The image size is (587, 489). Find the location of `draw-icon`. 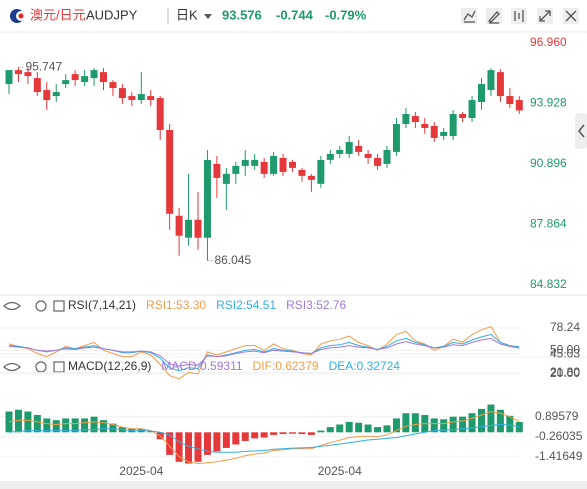

draw-icon is located at coordinates (493, 17).